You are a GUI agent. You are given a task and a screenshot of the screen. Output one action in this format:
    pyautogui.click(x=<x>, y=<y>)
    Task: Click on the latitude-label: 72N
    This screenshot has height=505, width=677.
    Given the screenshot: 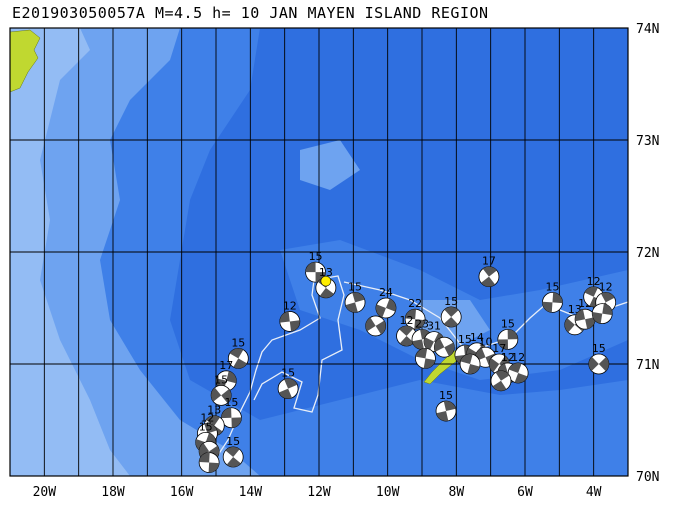 What is the action you would take?
    pyautogui.click(x=647, y=253)
    